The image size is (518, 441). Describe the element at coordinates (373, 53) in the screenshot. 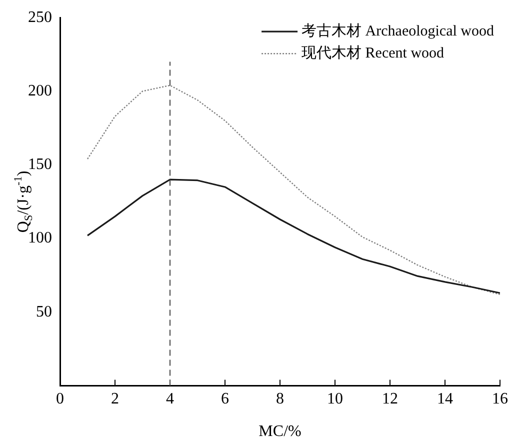

I see `legend-label: 现代木材 Recent wood` at that location.